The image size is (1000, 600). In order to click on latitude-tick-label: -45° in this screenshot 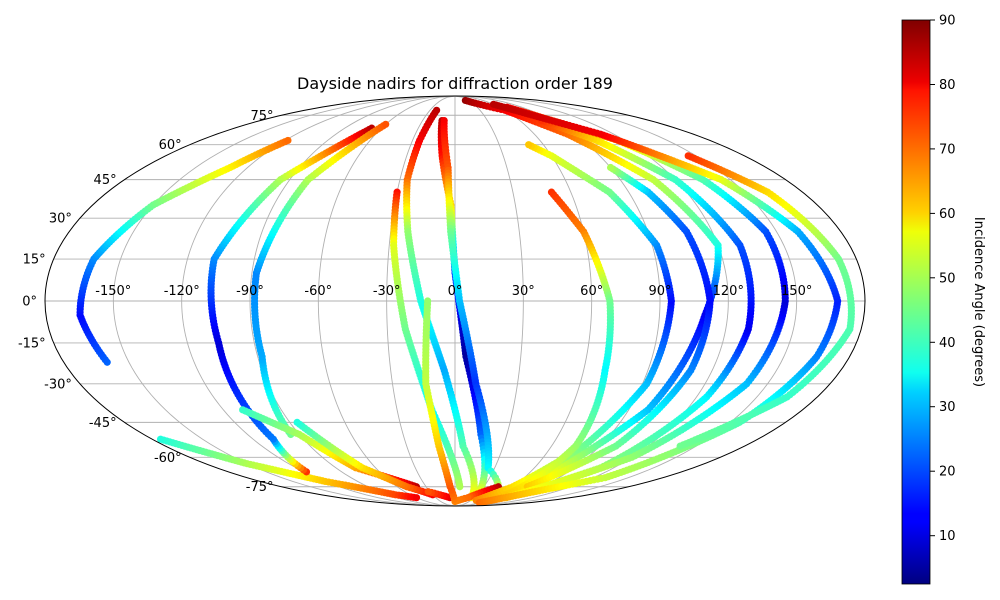, I will do `click(103, 423)`.